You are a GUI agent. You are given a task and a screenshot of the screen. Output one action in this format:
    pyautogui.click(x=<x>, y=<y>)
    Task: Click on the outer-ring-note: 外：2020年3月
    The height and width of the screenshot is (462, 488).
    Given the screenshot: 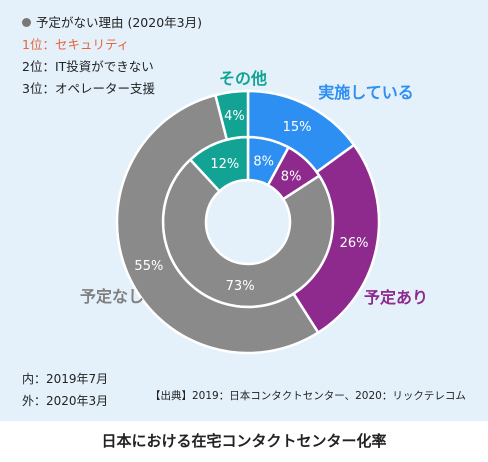 What is the action you would take?
    pyautogui.click(x=65, y=401)
    